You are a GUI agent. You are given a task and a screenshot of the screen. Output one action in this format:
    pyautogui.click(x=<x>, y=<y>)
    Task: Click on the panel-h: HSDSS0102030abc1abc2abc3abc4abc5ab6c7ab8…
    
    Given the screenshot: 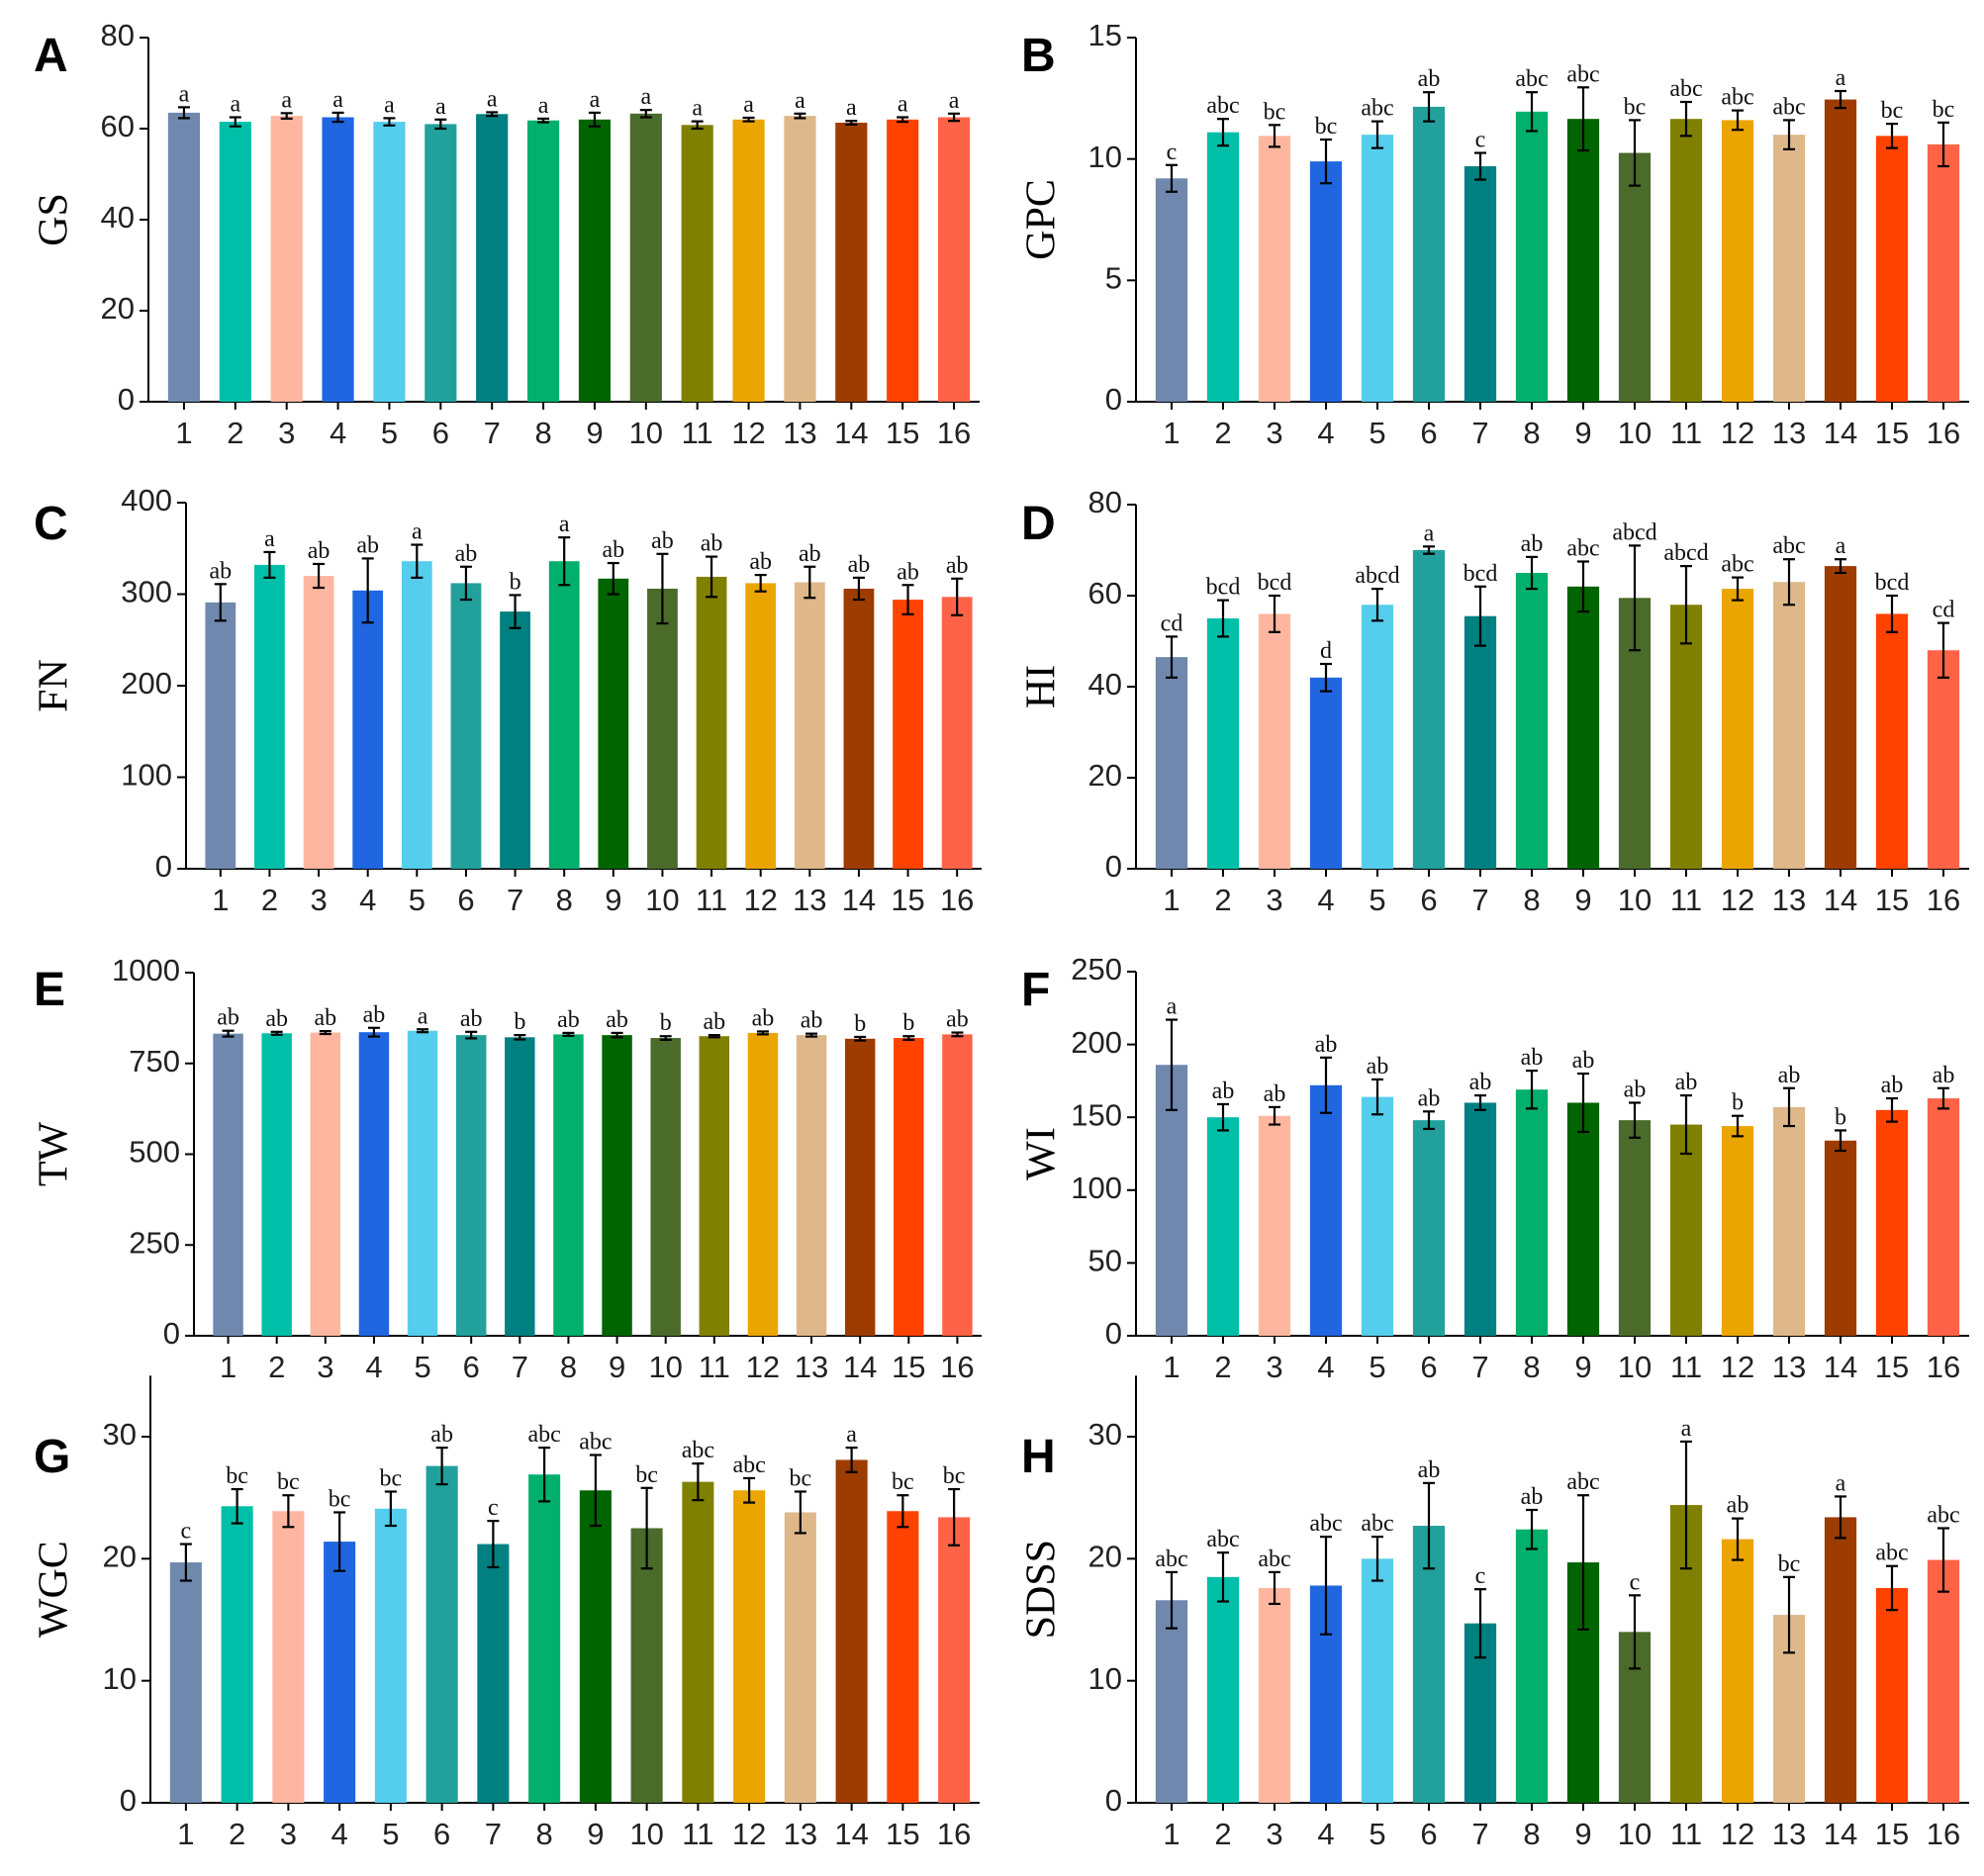 What is the action you would take?
    pyautogui.click(x=1494, y=1613)
    